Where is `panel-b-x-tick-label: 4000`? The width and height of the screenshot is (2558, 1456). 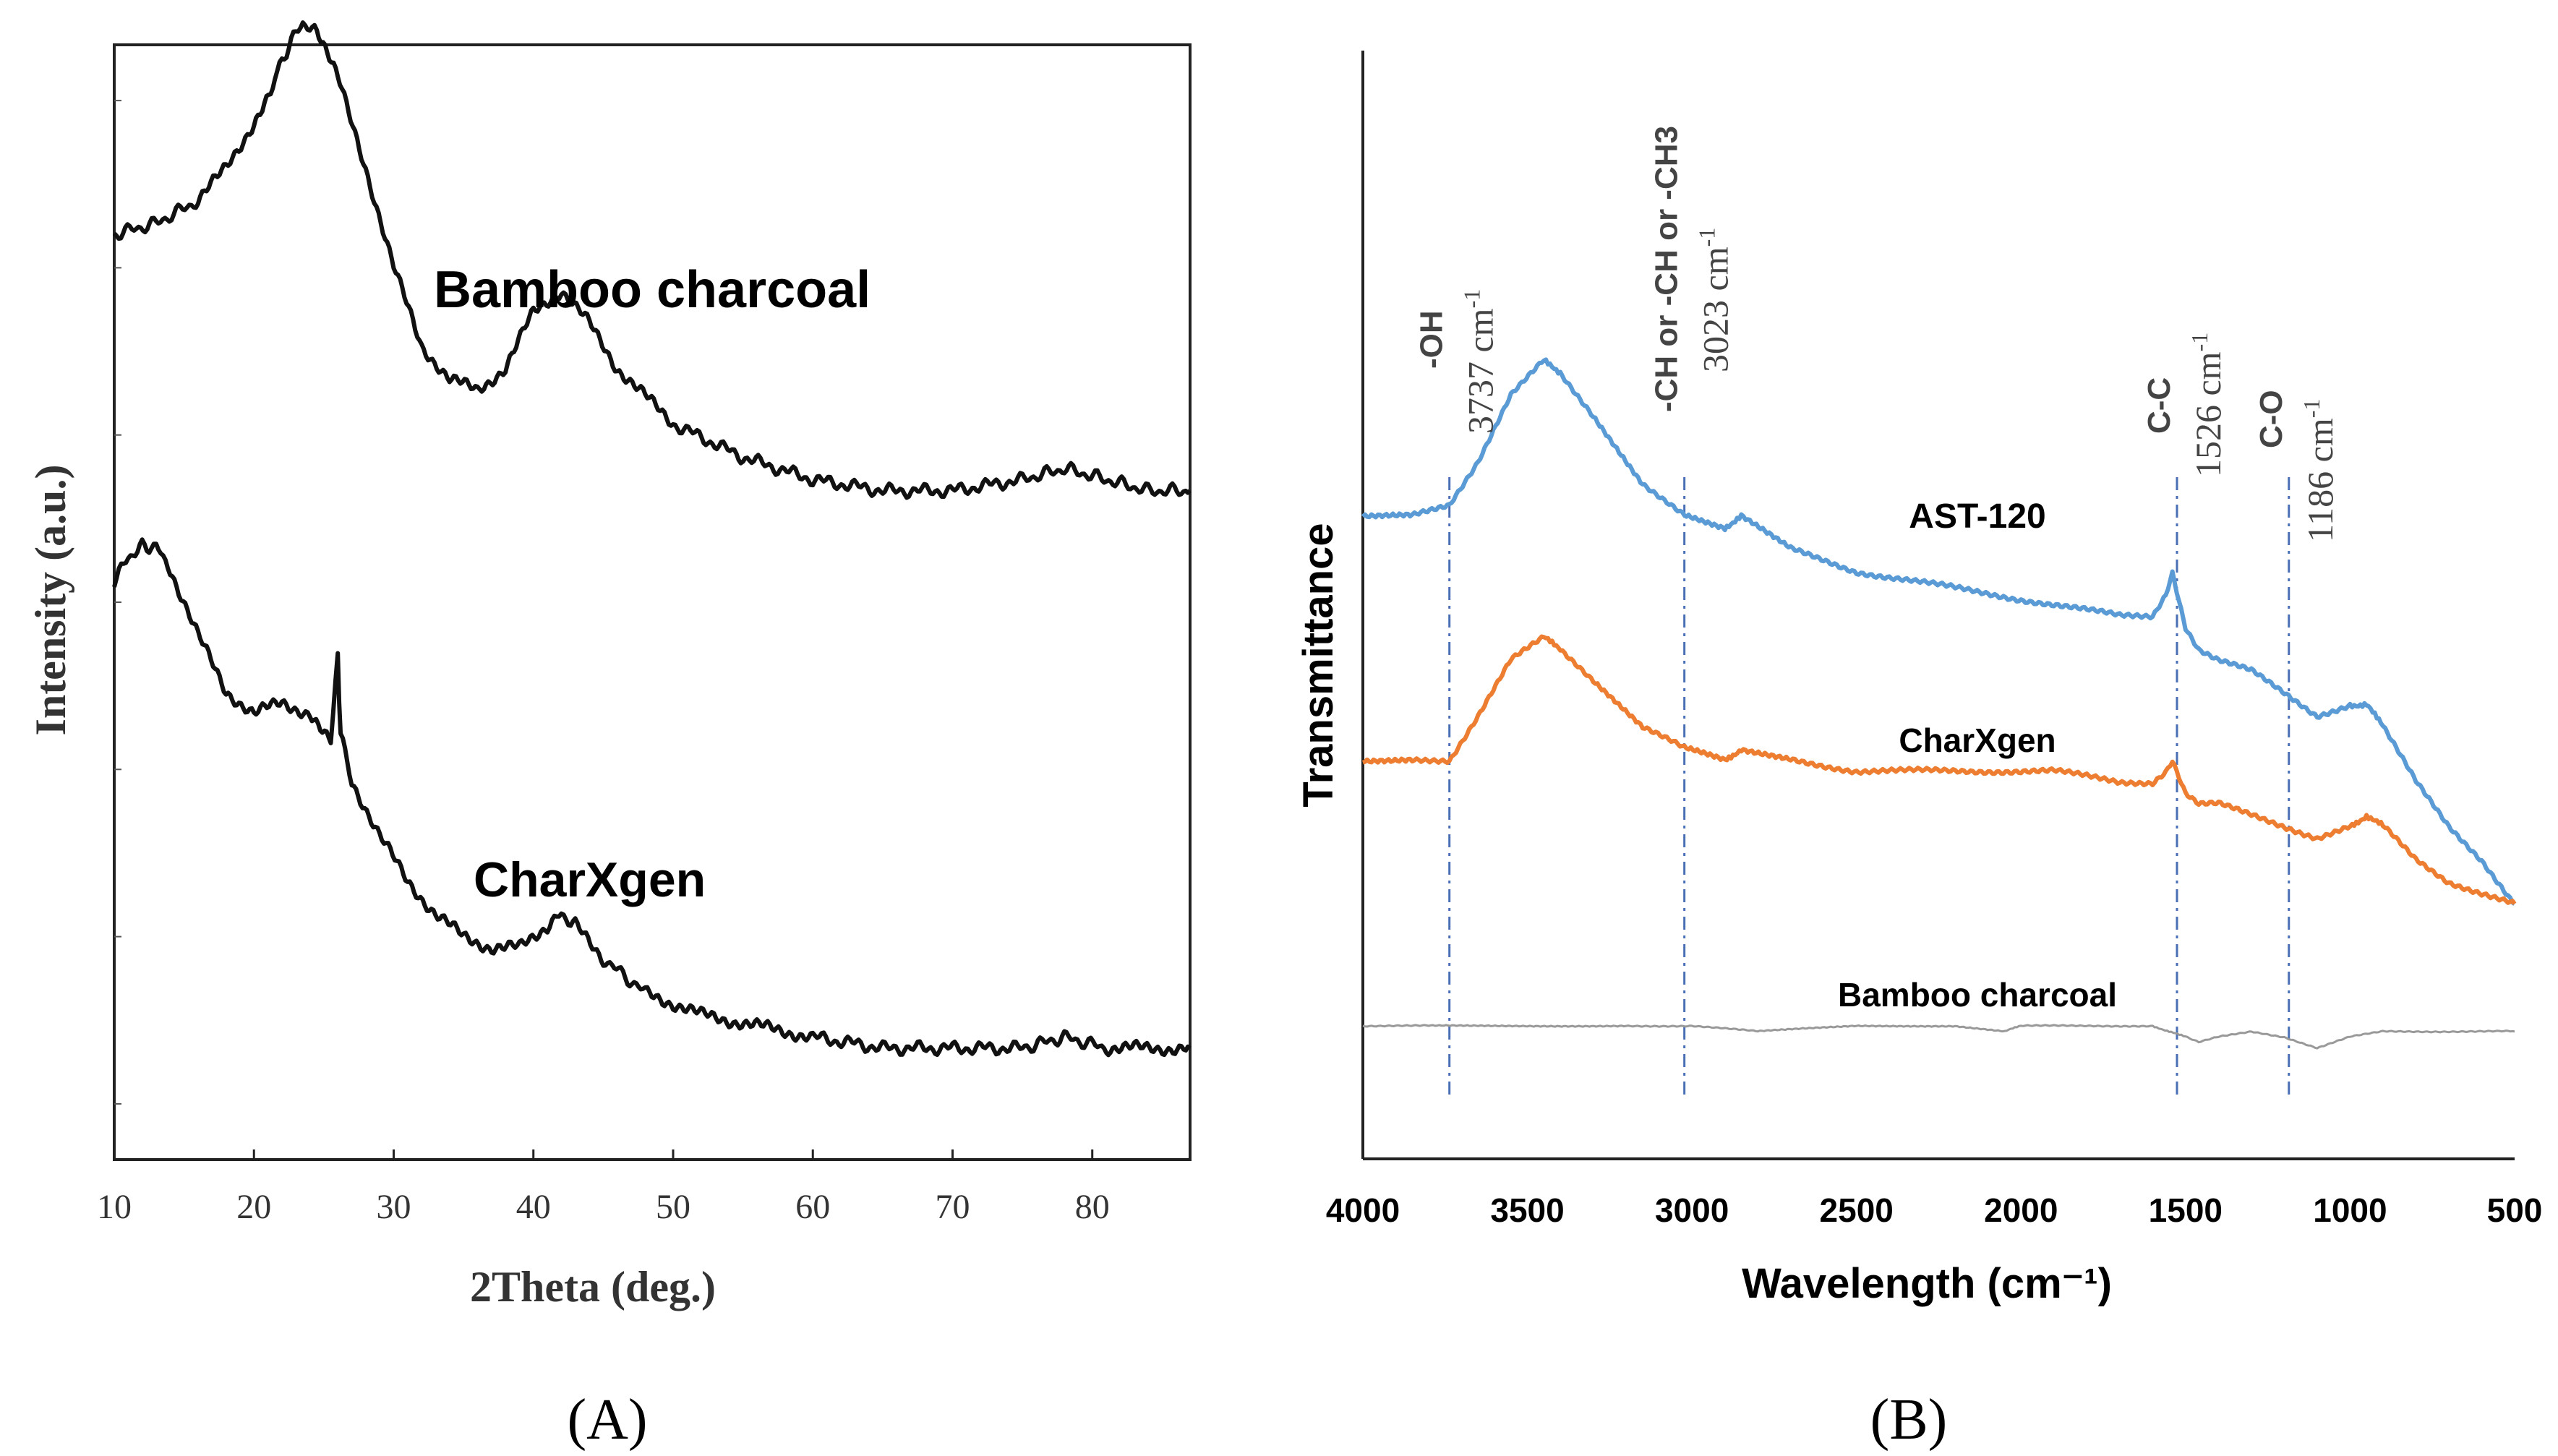 panel-b-x-tick-label: 4000 is located at coordinates (1363, 1210).